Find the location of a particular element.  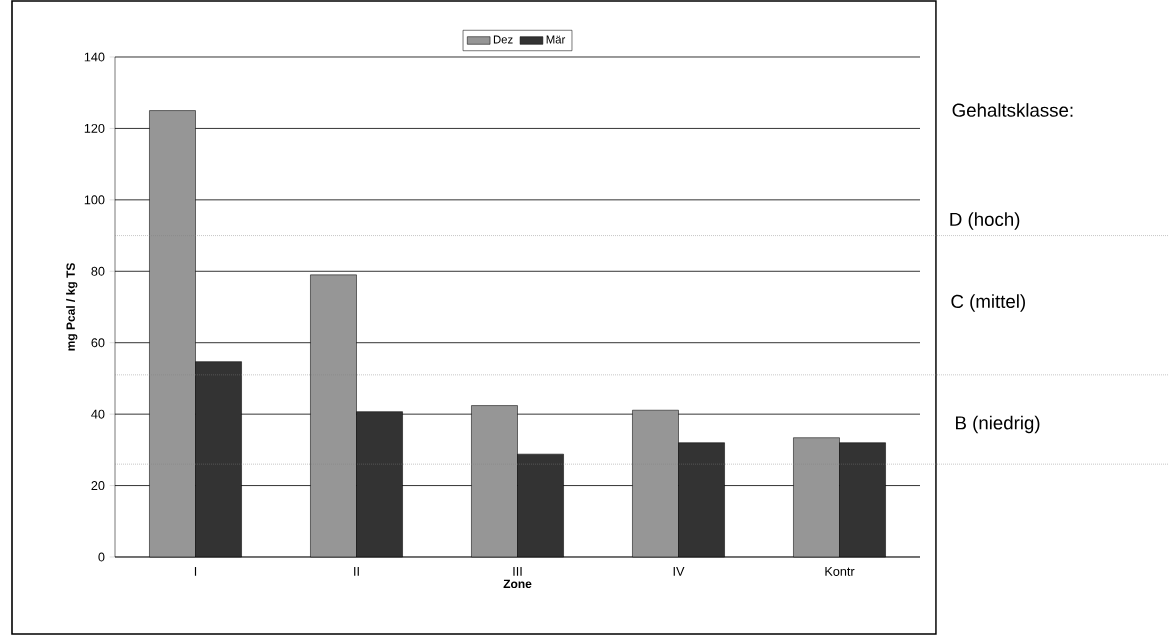

y-tick-label: 120 is located at coordinates (94, 128).